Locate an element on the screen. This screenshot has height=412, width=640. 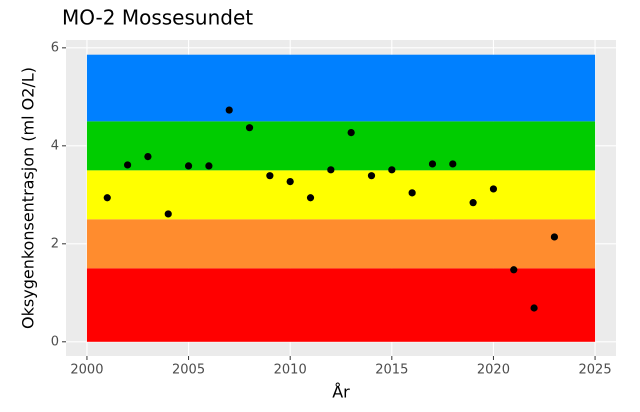
y-tick-label: 4 is located at coordinates (55, 145).